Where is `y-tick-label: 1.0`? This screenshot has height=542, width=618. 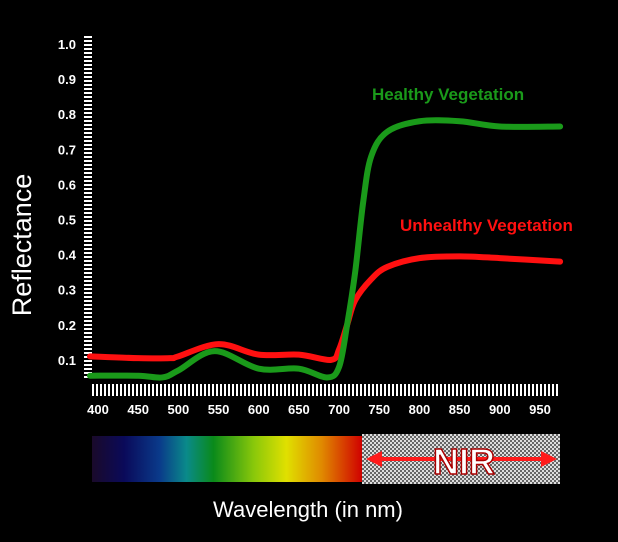
y-tick-label: 1.0 is located at coordinates (67, 44).